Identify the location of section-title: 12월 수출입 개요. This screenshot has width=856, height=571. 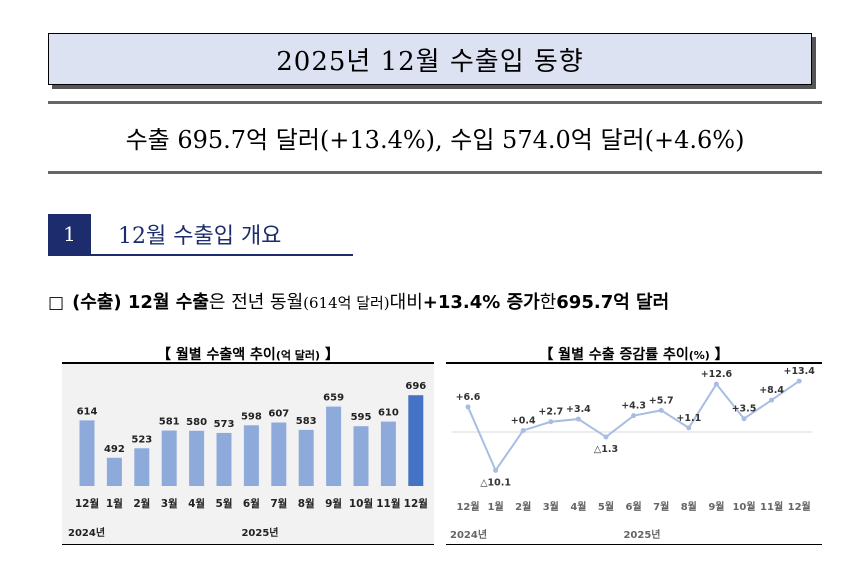
(200, 236).